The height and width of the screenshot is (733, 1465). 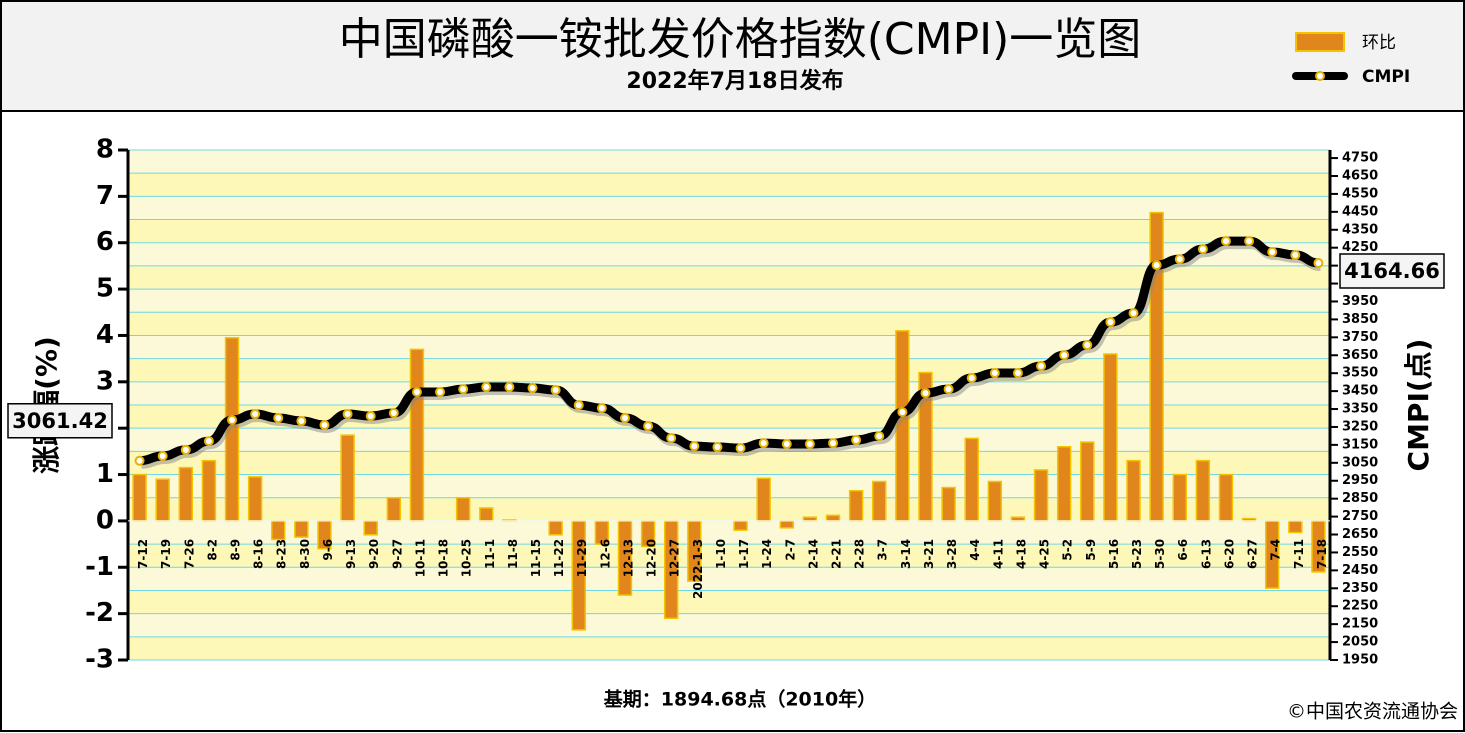 I want to click on legend-label: CMPI, so click(x=1386, y=77).